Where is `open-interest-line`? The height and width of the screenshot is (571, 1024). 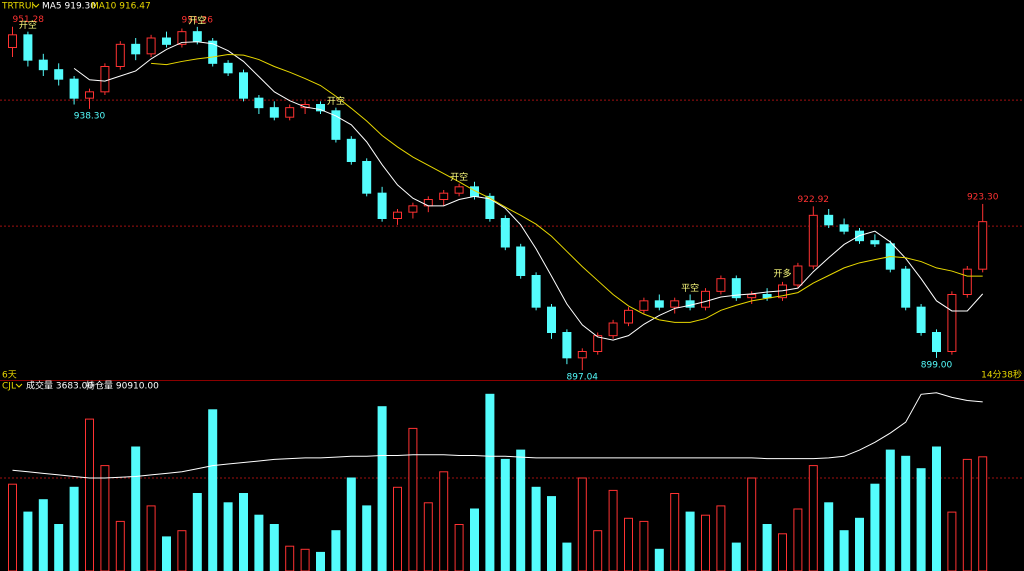
open-interest-line is located at coordinates (497, 435).